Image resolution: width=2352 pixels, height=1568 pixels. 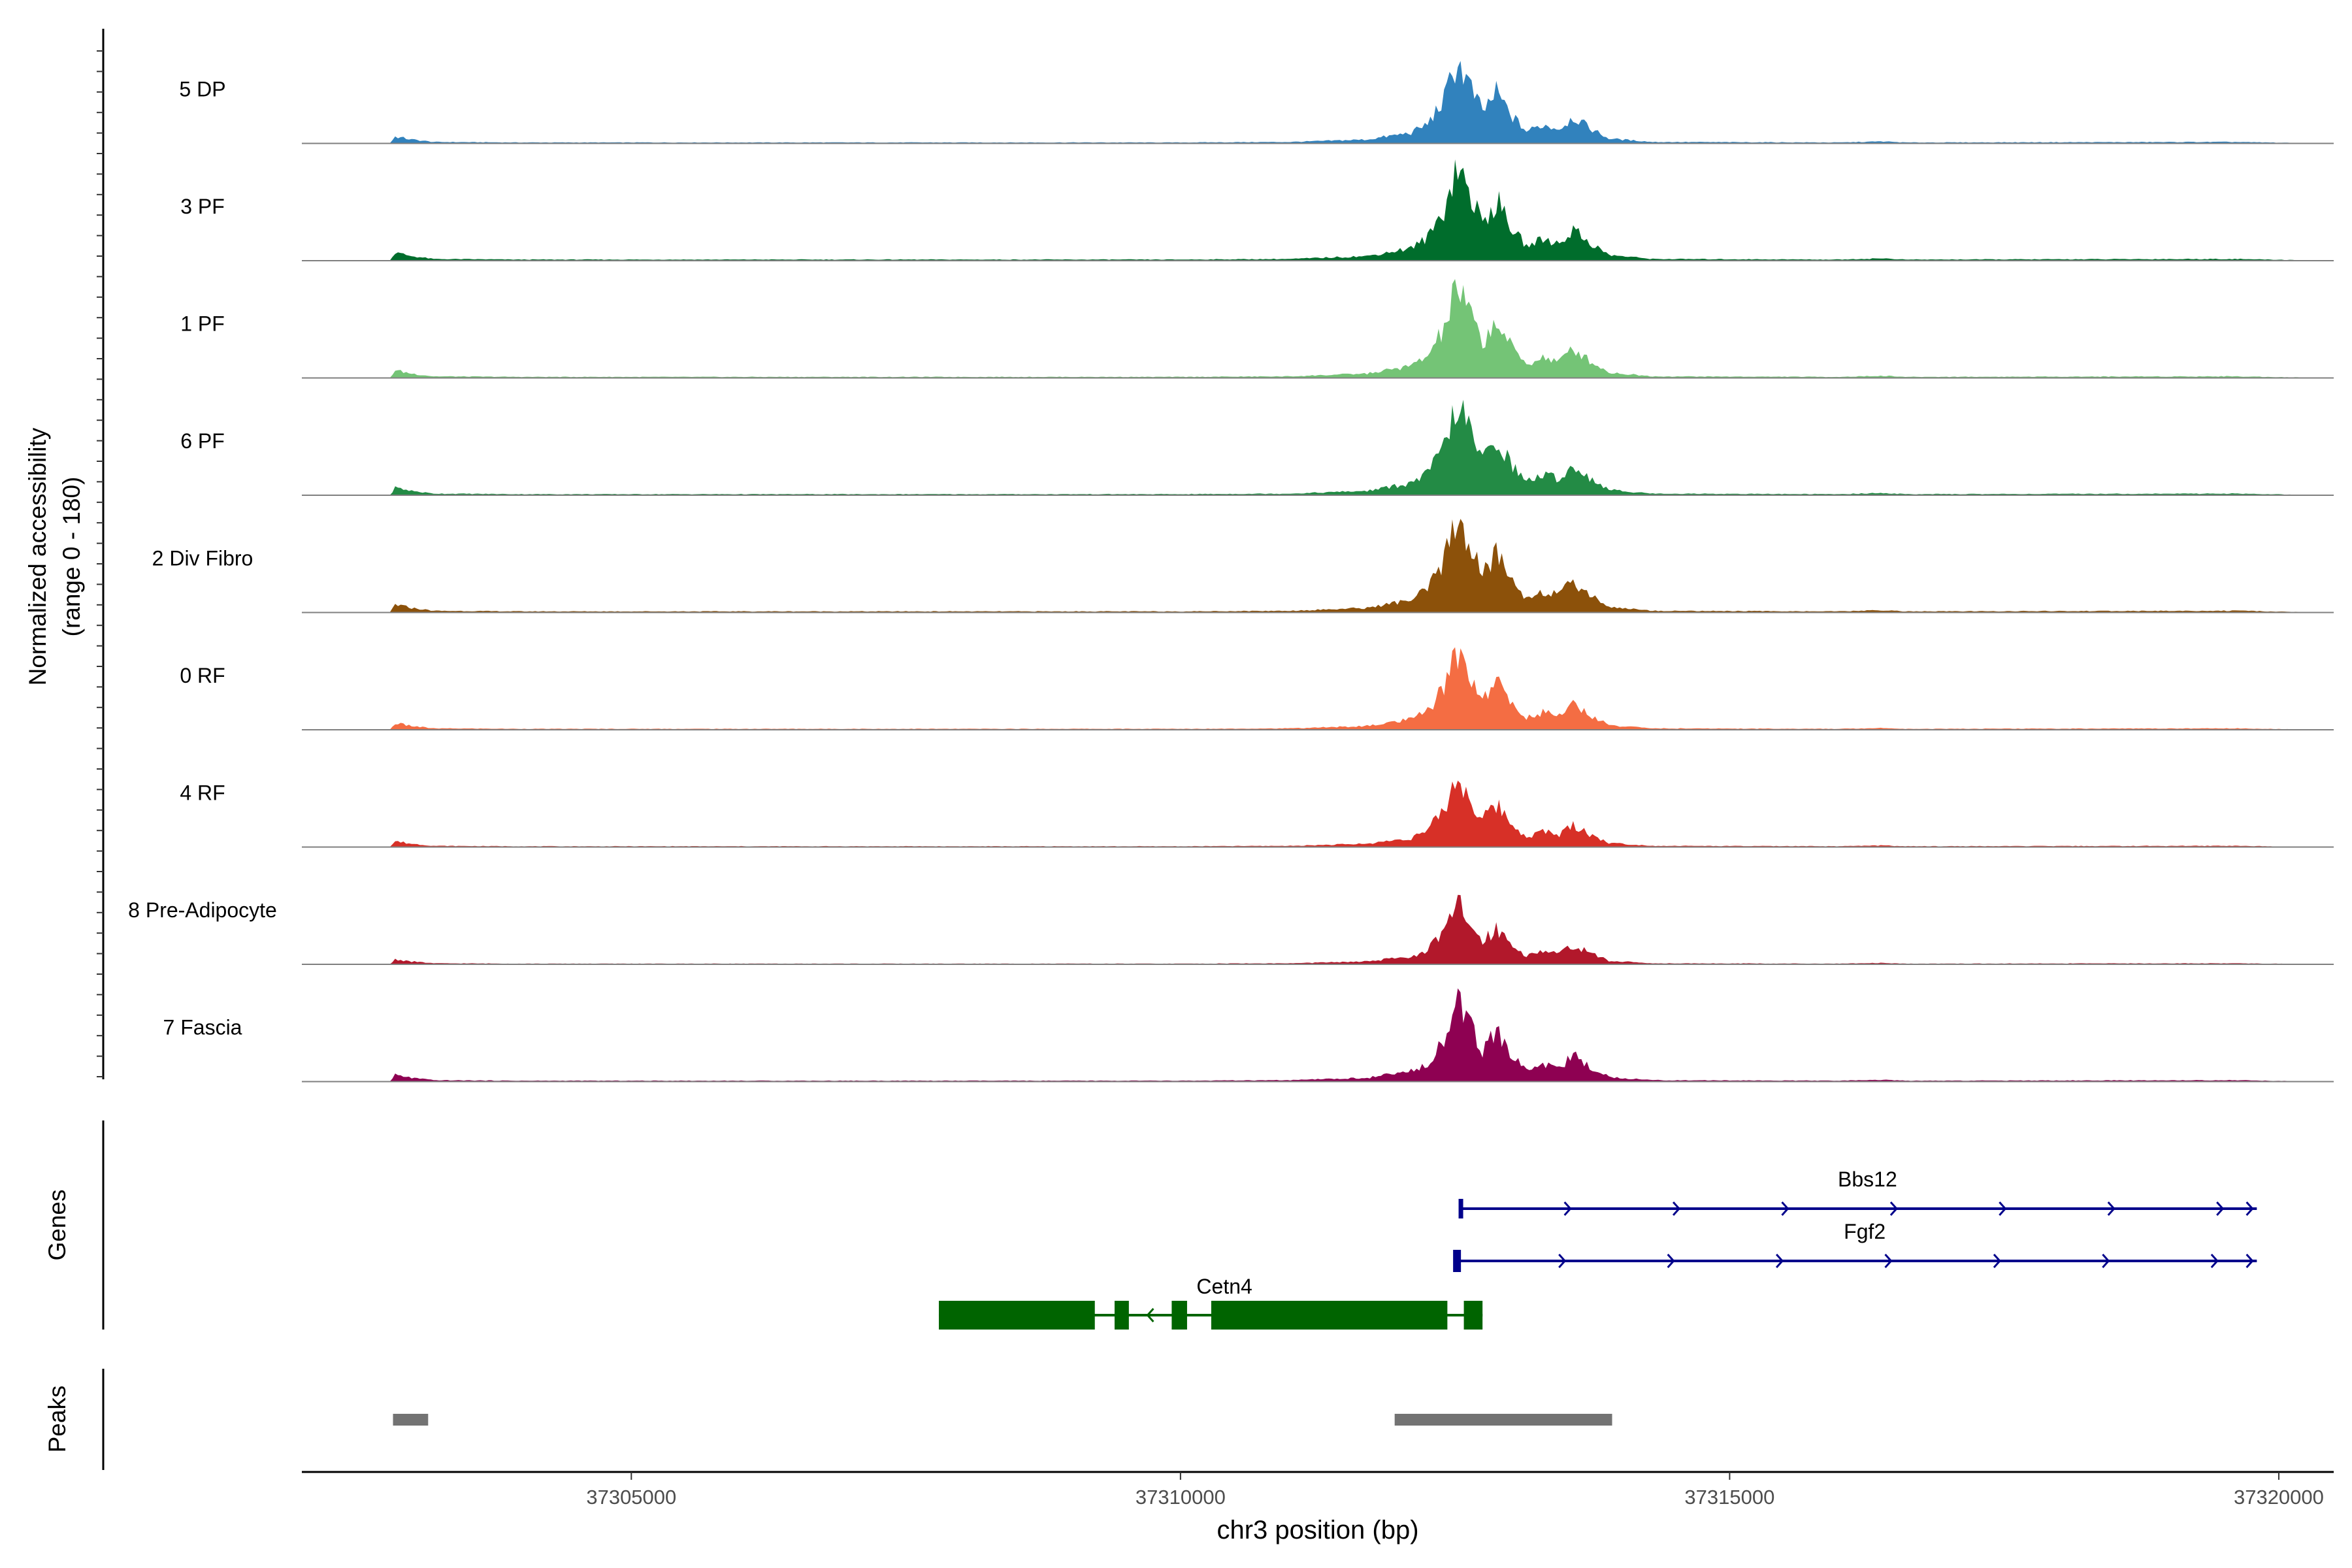 I want to click on x-tick-label: 37320000, so click(x=2279, y=1497).